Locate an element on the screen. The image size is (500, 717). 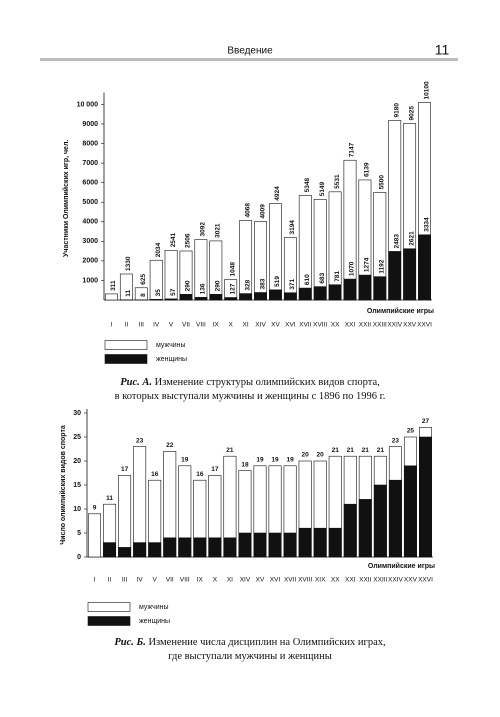
y-tick-label: 9000 is located at coordinates (90, 124).